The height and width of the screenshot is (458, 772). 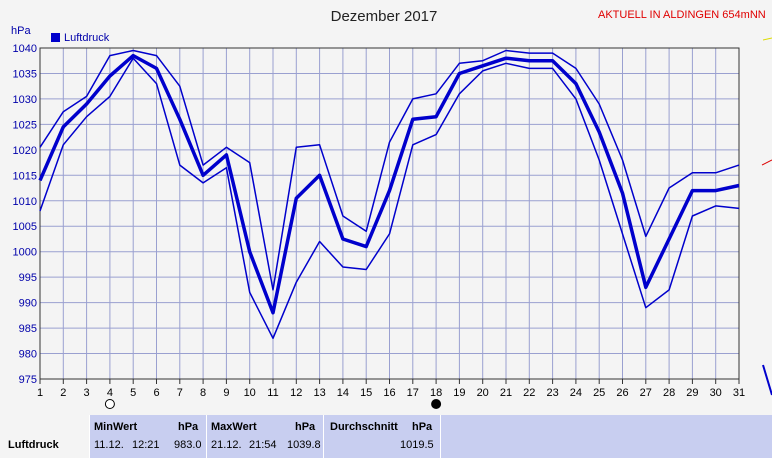 What do you see at coordinates (263, 445) in the screenshot?
I see `max-time: 21:54` at bounding box center [263, 445].